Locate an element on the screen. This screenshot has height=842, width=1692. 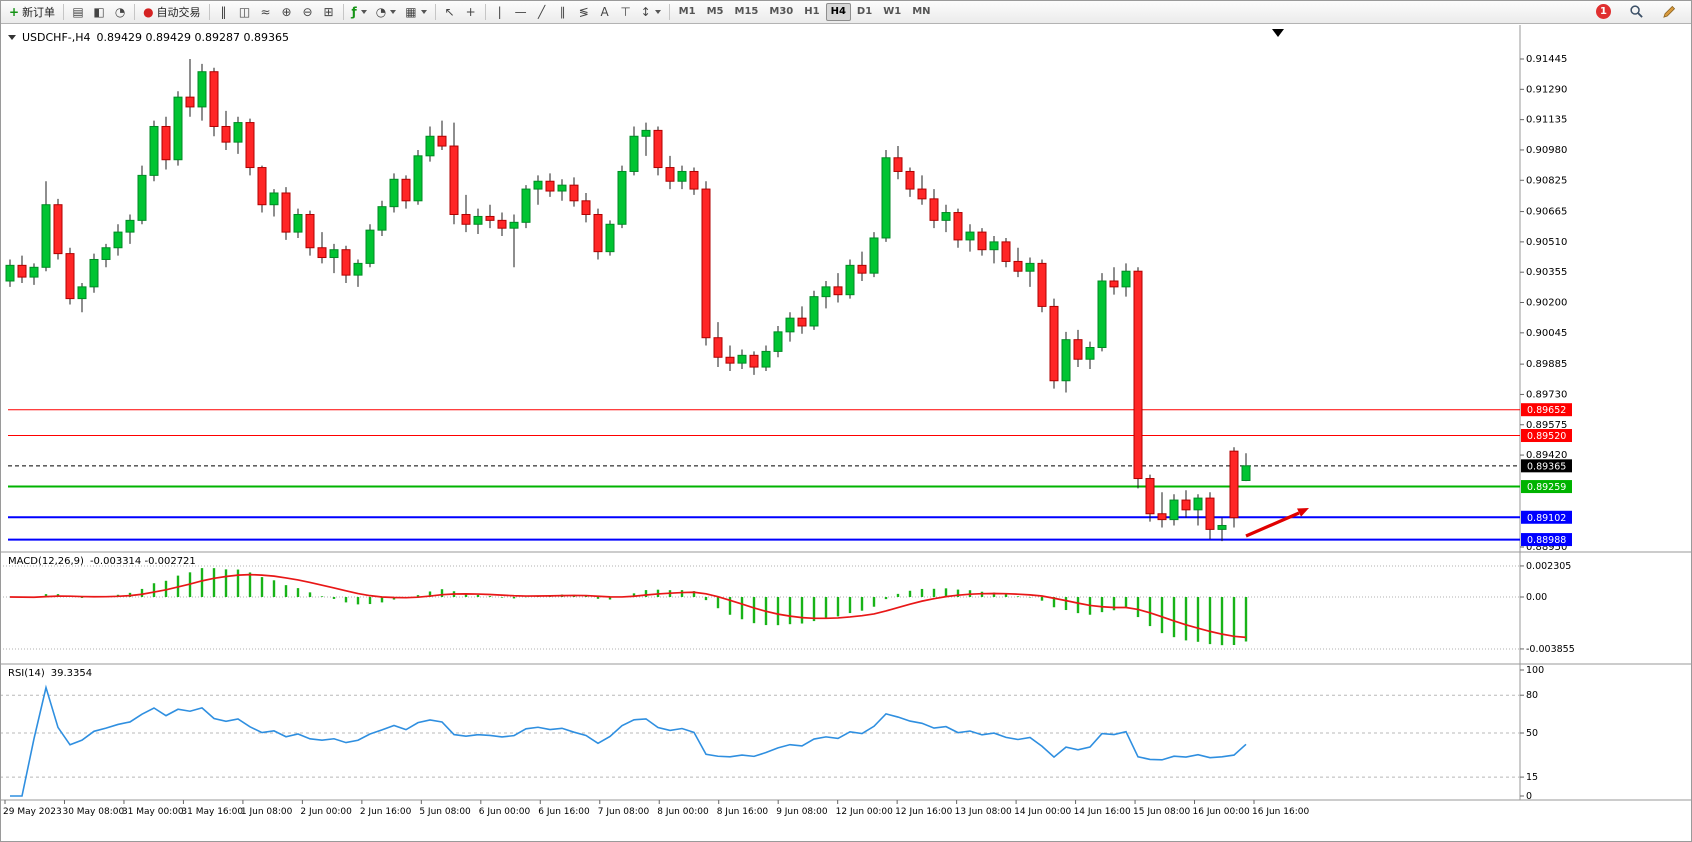
data-window-button: ◧ is located at coordinates (99, 12).